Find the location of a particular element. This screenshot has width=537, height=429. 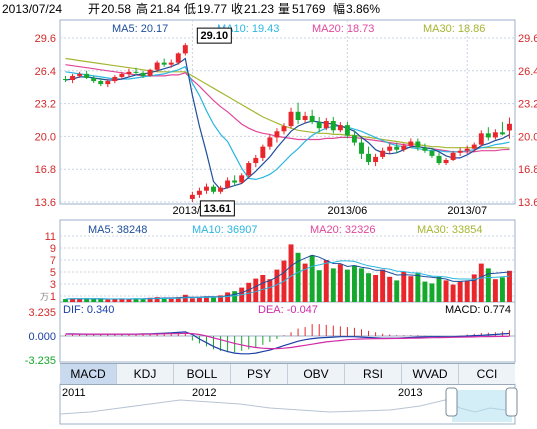

header-change-label: 幅 is located at coordinates (339, 8).